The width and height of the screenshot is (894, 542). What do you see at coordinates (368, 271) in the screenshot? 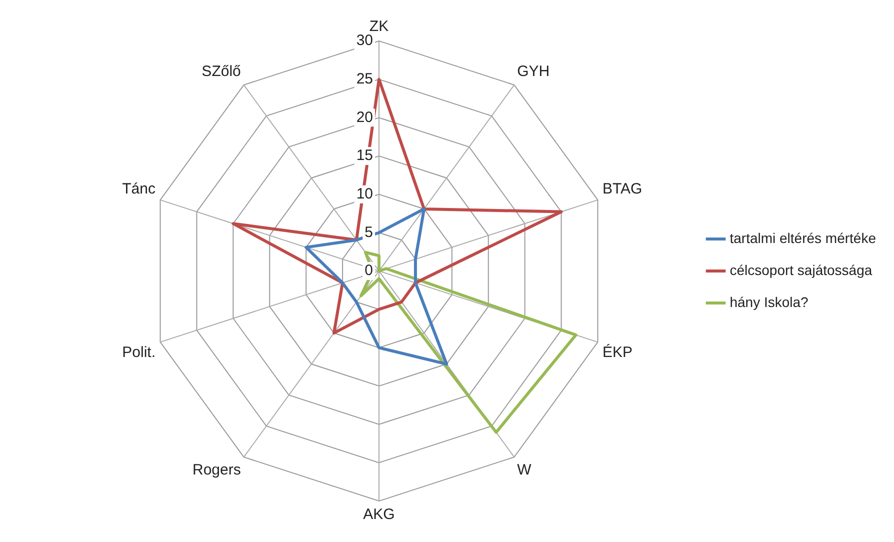
I see `y-tick-label: 0` at bounding box center [368, 271].